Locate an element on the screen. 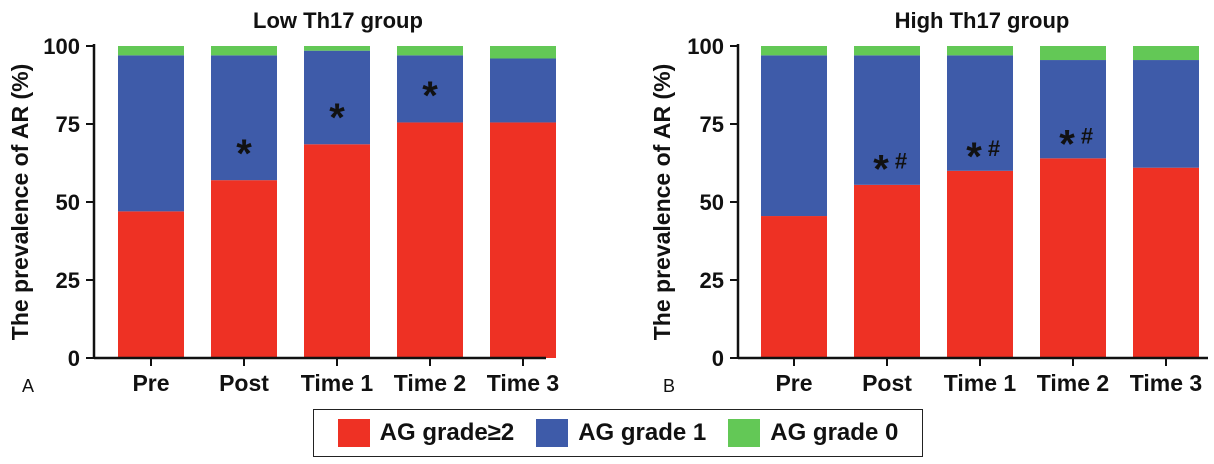  legend-item-grade1: AG grade 1 is located at coordinates (621, 433).